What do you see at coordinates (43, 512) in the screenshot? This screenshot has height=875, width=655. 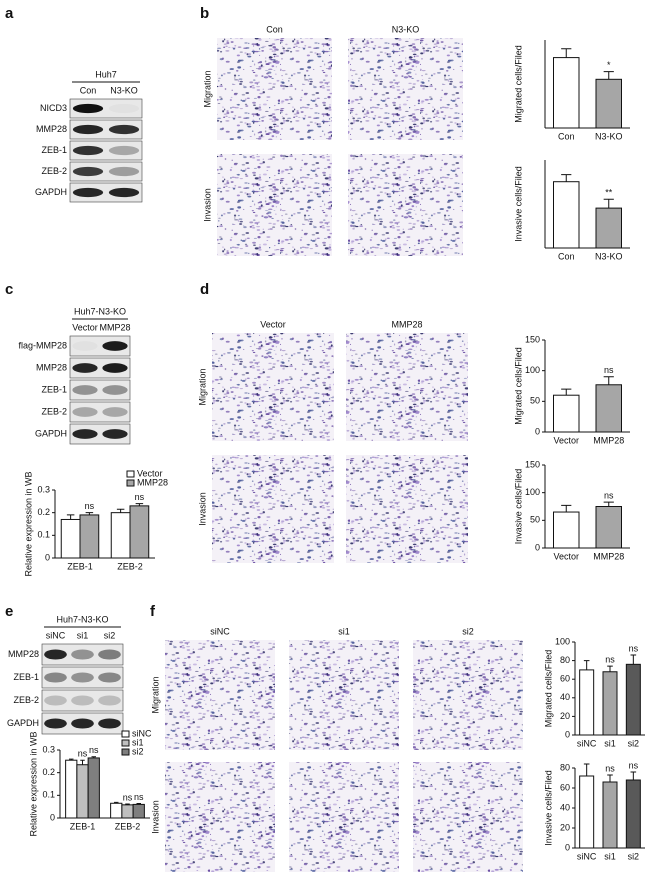 I see `y-tick-label: 0.2` at bounding box center [43, 512].